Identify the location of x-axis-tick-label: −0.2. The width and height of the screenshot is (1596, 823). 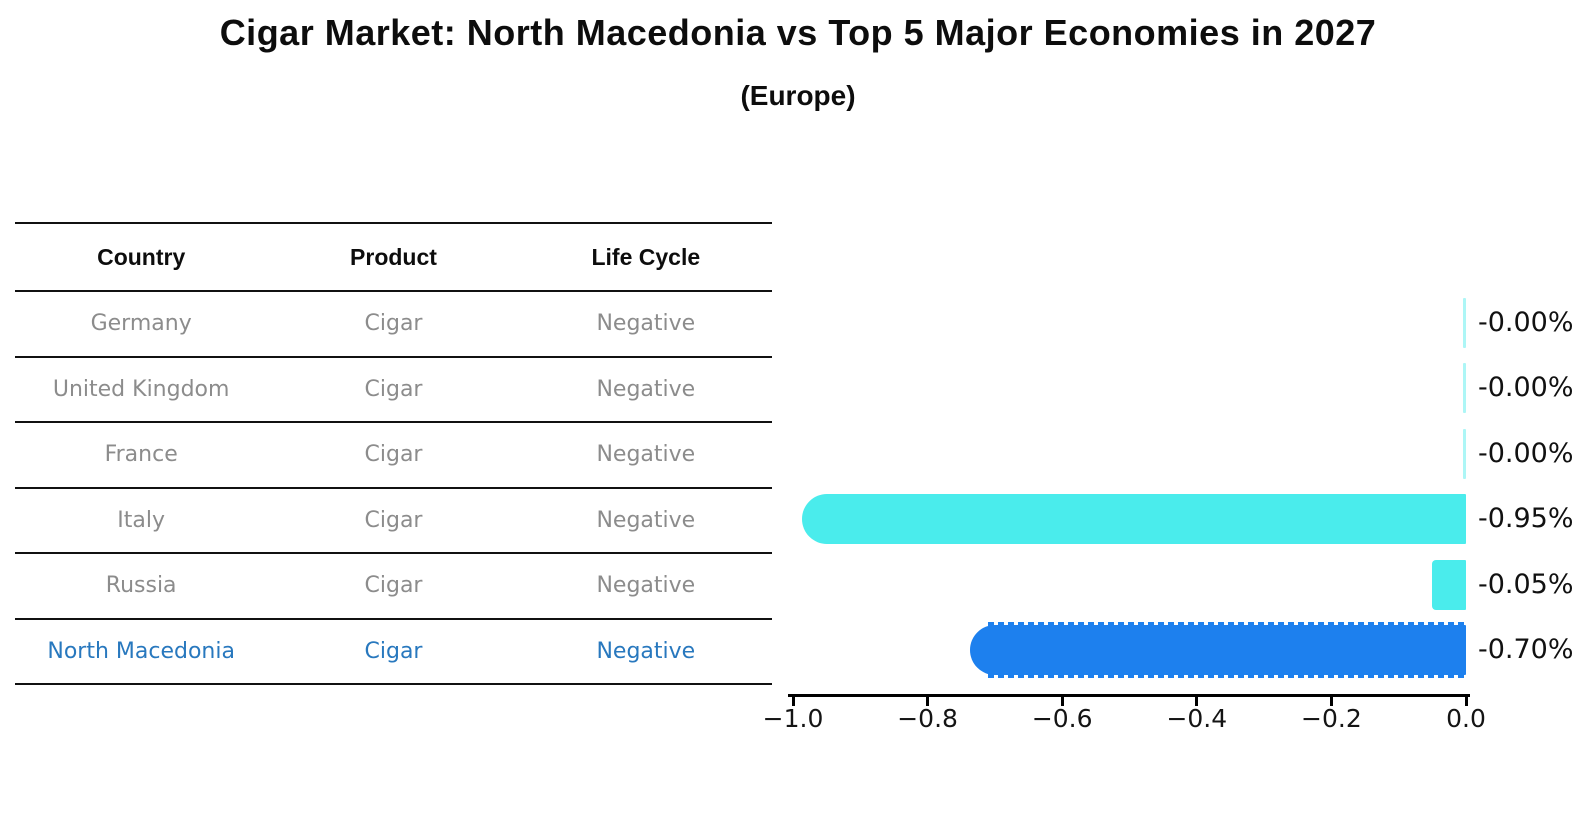
(1331, 718).